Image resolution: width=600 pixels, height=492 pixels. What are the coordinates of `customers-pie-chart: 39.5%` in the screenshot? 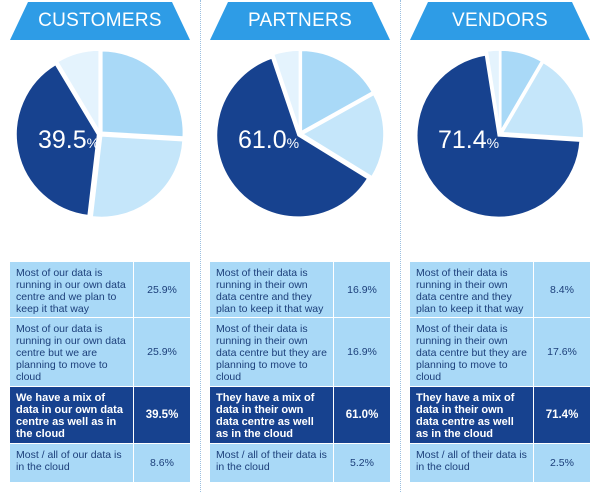 It's located at (99, 133).